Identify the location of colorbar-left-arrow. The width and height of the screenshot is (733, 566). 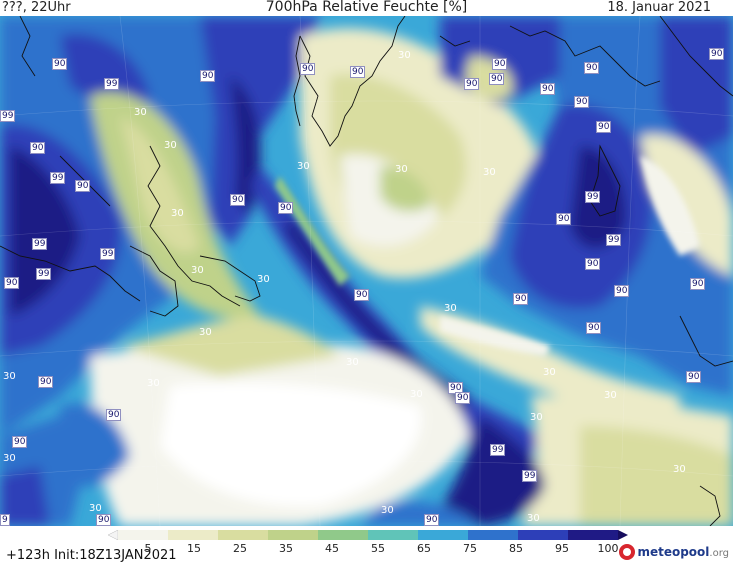
(113, 535).